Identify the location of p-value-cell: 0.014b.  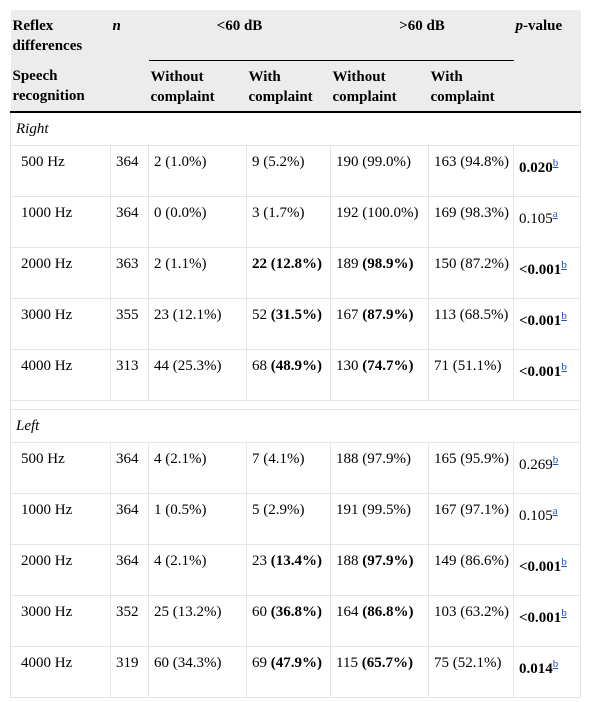
(547, 671).